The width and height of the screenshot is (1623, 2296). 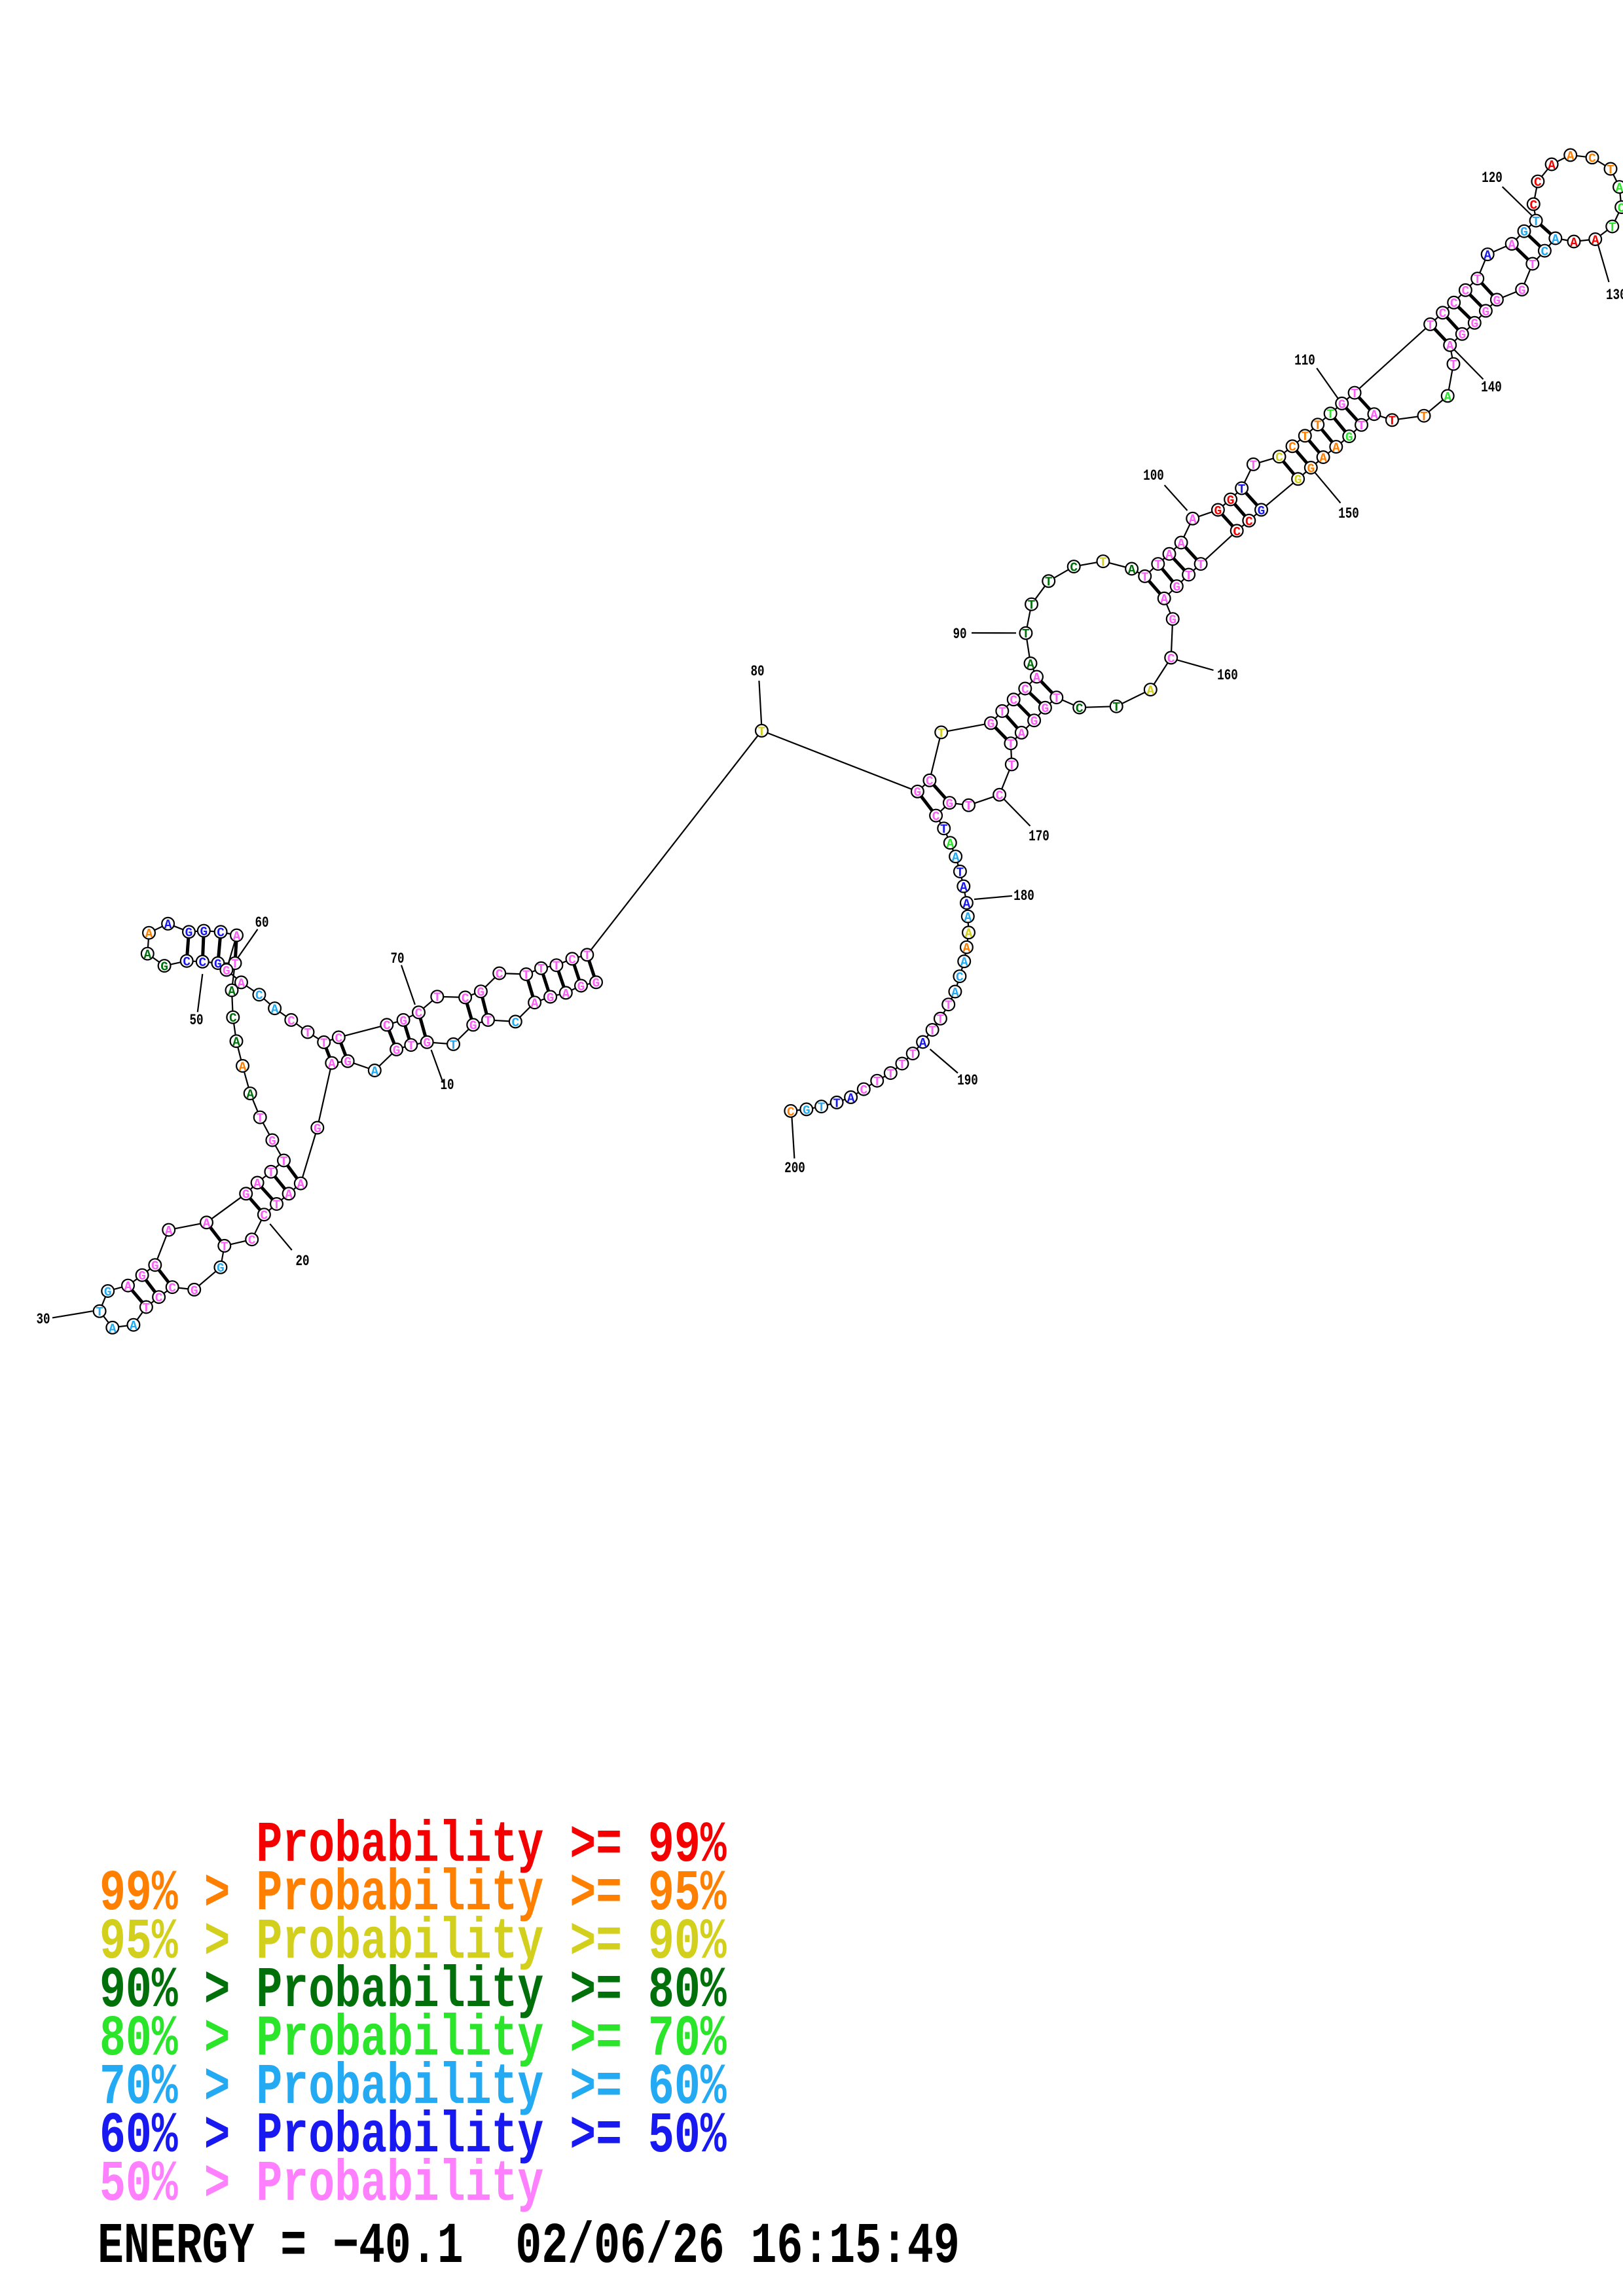 I want to click on svg-text: 80% > Probability >= 70%, so click(x=413, y=2039).